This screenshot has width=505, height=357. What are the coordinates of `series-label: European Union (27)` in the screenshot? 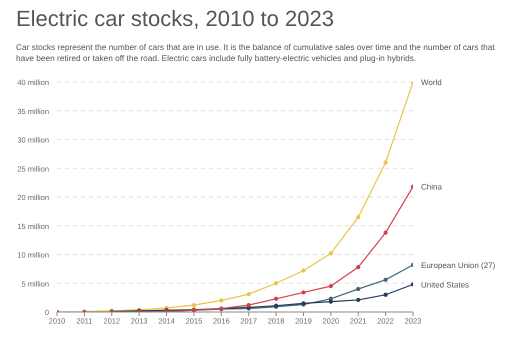 It's located at (458, 265).